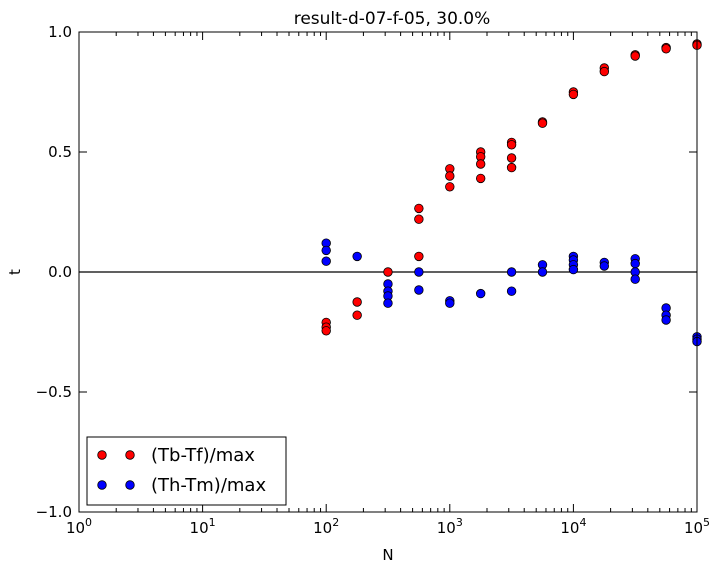 This screenshot has width=717, height=574. Describe the element at coordinates (573, 526) in the screenshot. I see `x-tick-label: 10⁴` at that location.